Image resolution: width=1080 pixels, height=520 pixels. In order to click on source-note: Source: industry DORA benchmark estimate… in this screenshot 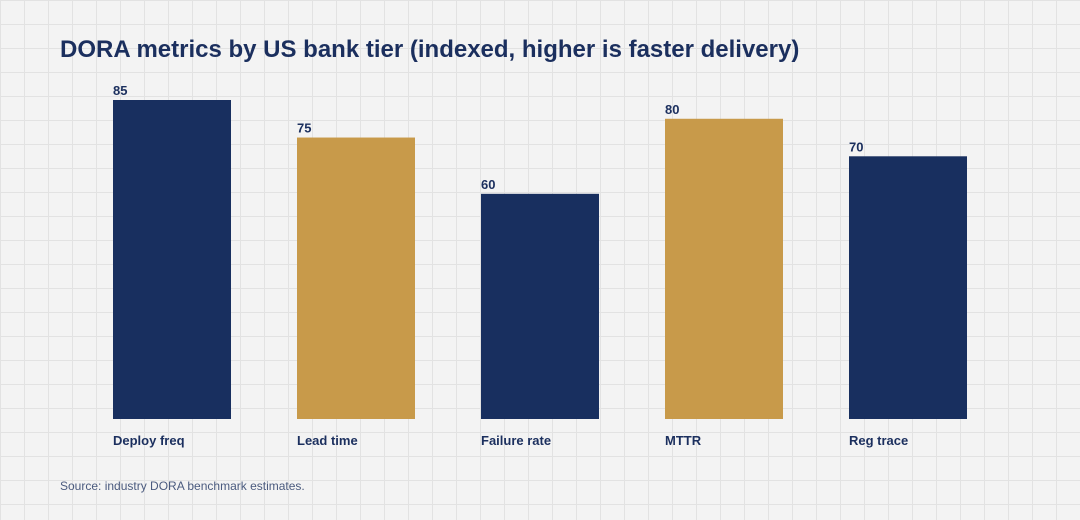, I will do `click(182, 486)`.